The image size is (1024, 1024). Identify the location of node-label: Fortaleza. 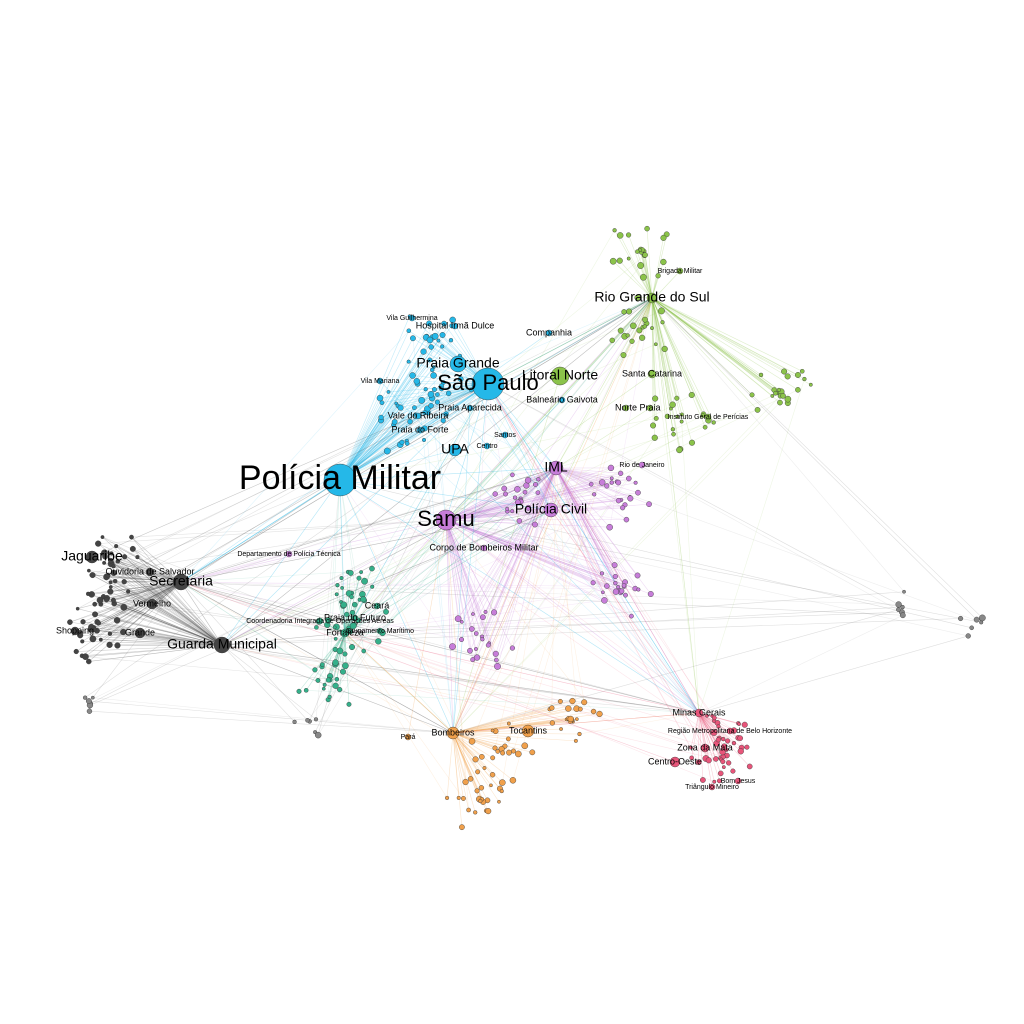
(345, 632).